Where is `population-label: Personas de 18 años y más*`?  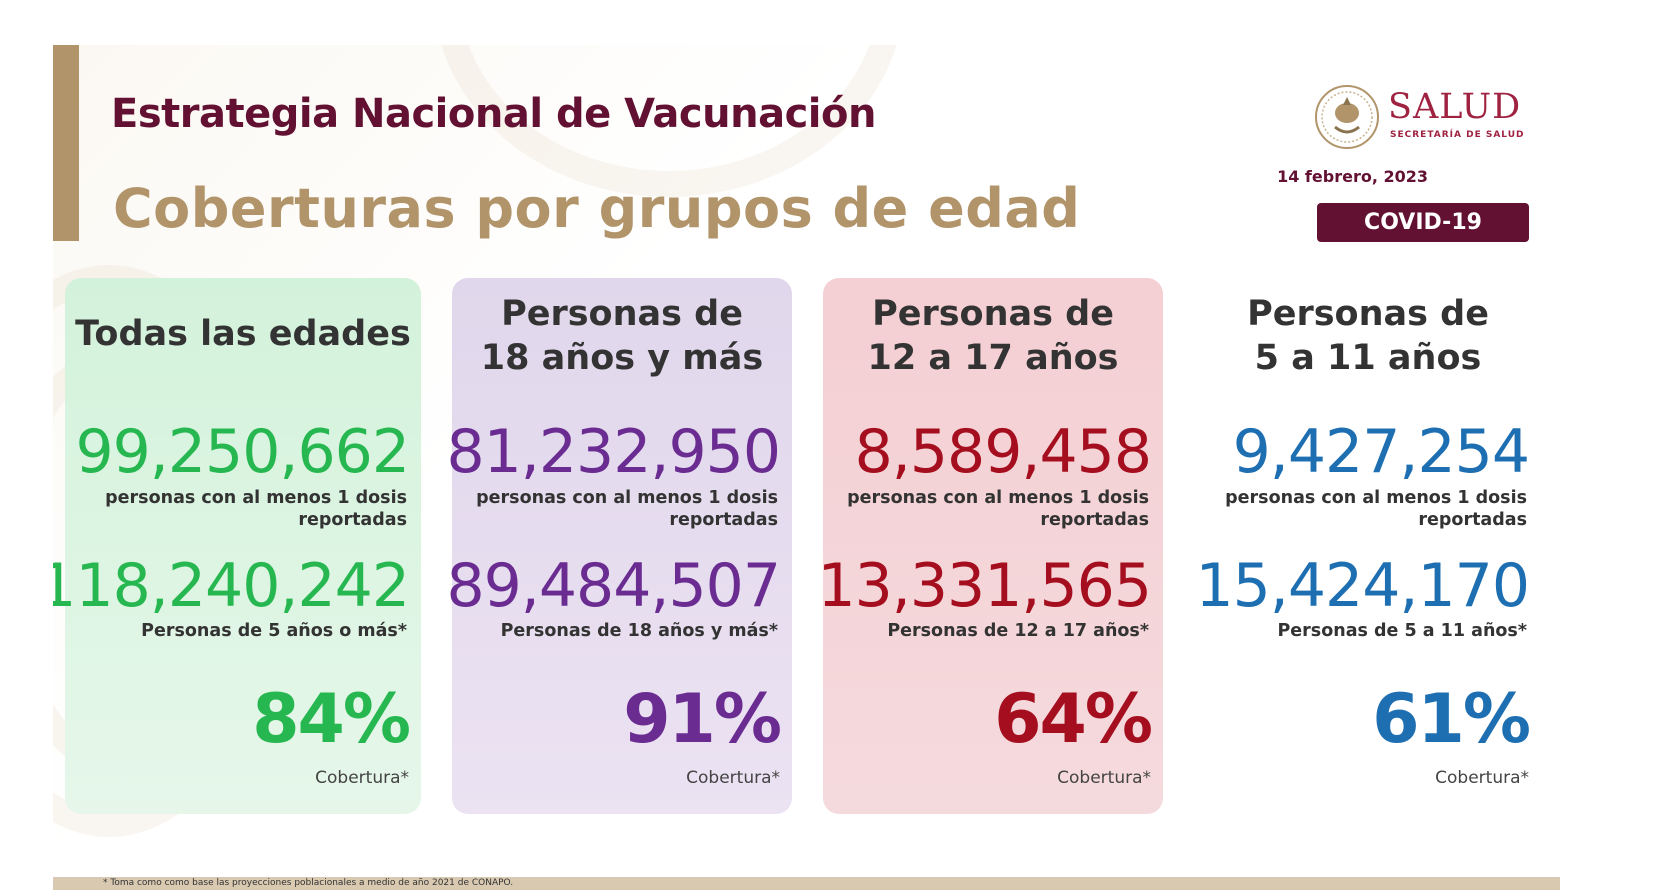
population-label: Personas de 18 años y más* is located at coordinates (639, 631).